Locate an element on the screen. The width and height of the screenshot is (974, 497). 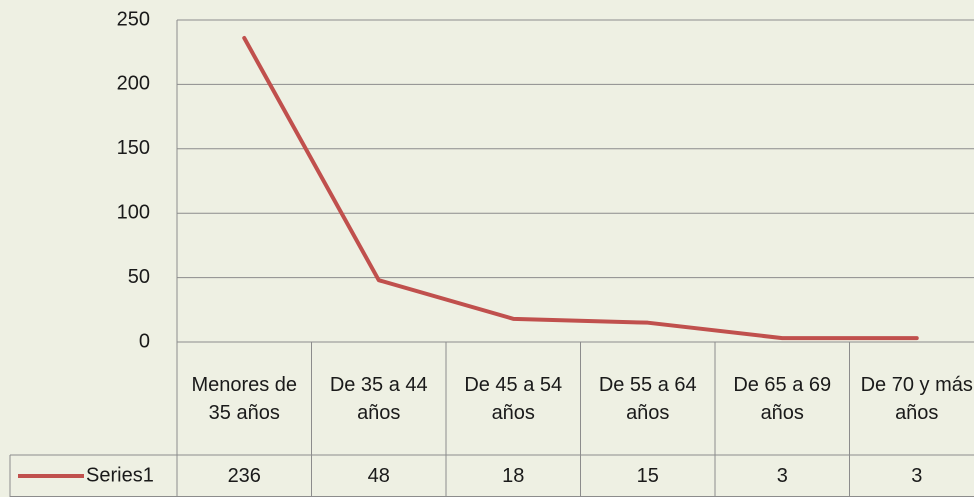
x-tick-label: Menores de 35 años is located at coordinates (244, 398).